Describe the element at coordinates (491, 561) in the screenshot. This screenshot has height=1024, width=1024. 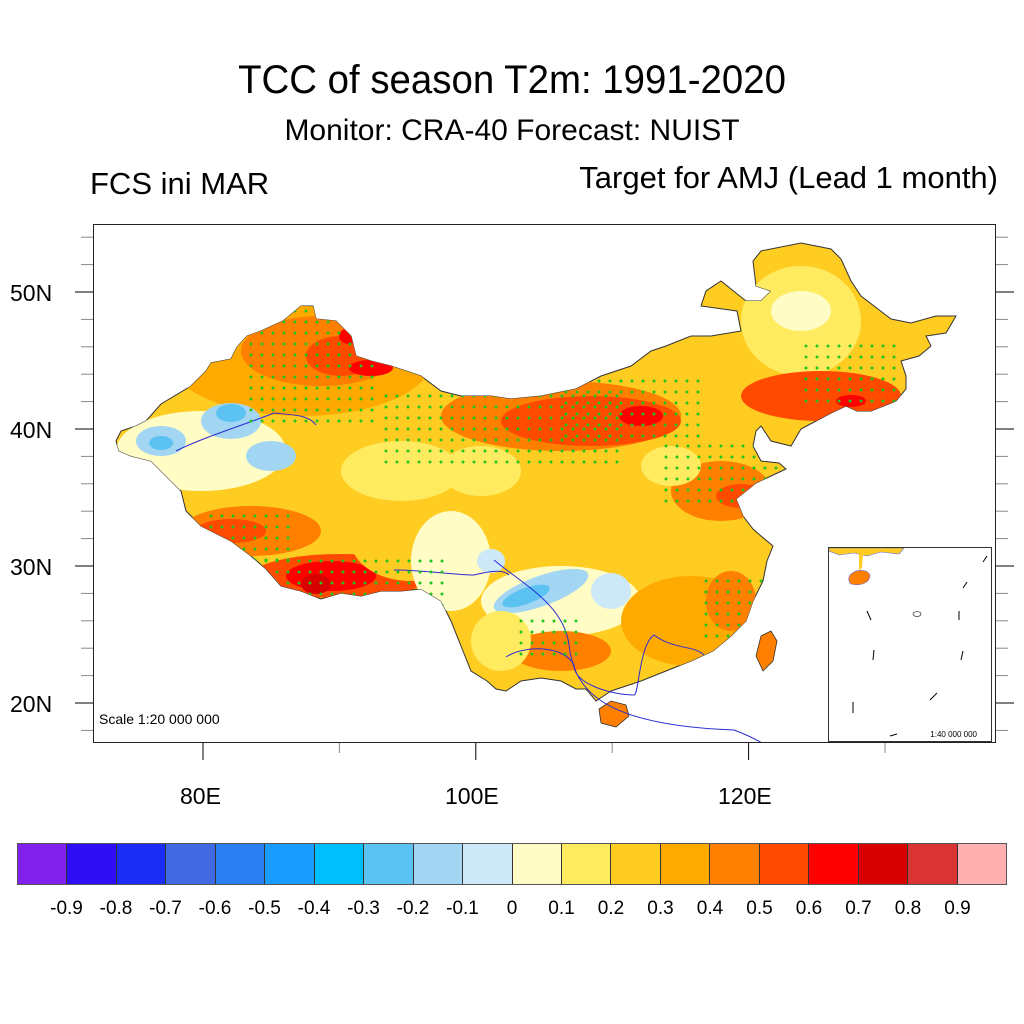
I see `field-tibet-blue` at that location.